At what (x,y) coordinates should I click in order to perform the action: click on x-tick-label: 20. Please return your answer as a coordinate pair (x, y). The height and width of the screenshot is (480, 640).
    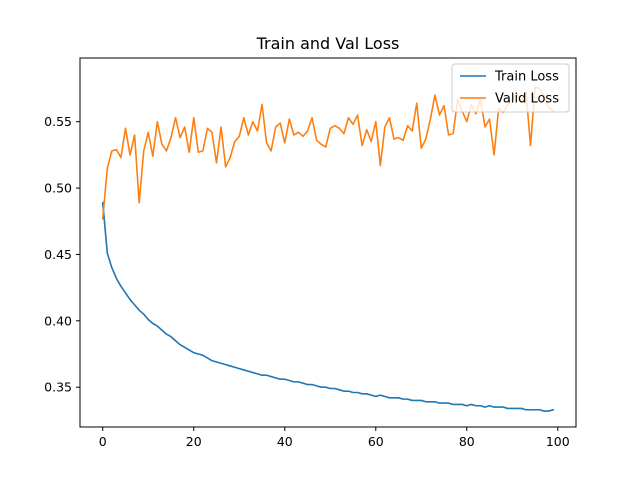
    Looking at the image, I should click on (194, 441).